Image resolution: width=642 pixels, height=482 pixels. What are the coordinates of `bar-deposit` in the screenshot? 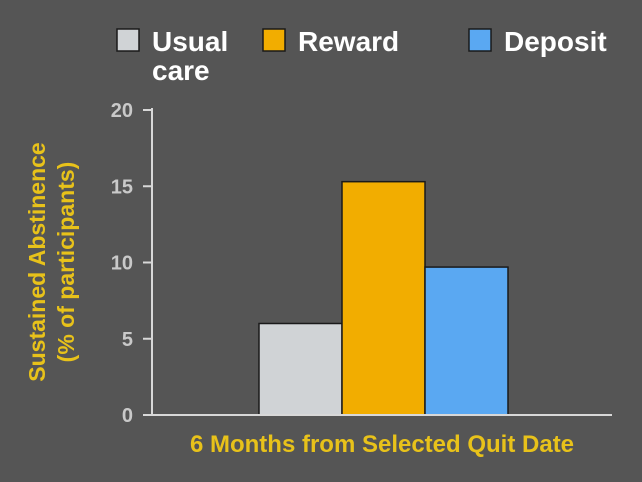 It's located at (466, 341).